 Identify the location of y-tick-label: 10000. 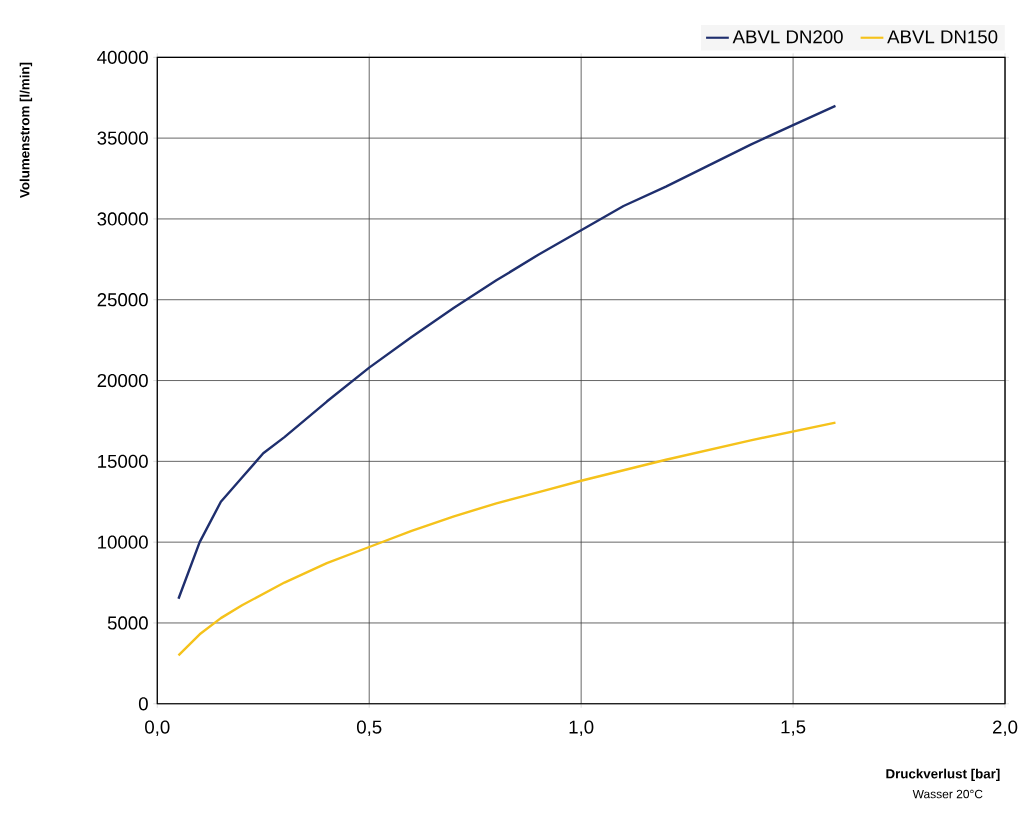
(123, 542).